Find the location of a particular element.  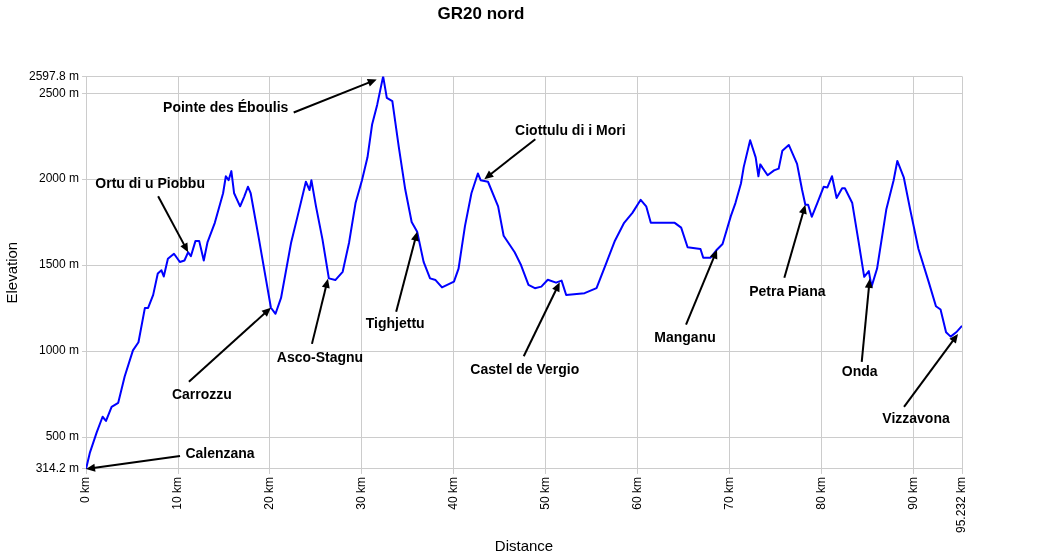

y-tick-label: 500 m is located at coordinates (62, 436).